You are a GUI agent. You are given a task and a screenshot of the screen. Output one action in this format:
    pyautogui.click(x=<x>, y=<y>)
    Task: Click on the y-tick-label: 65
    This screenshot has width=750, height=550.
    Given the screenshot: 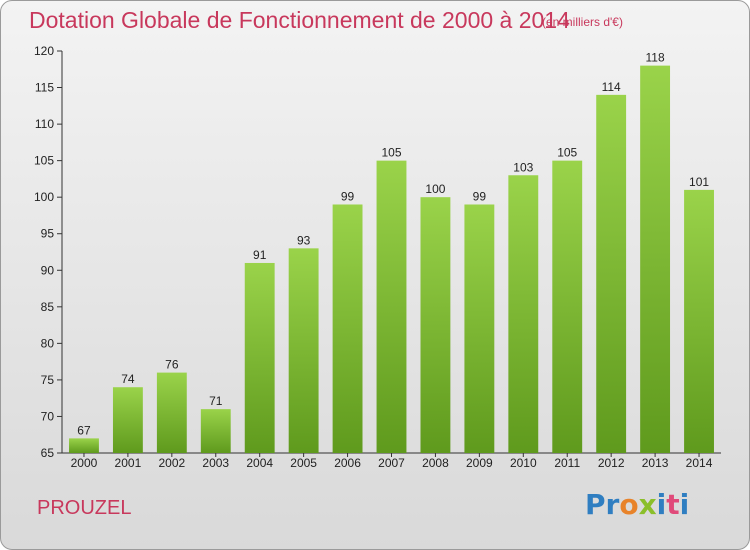 What is the action you would take?
    pyautogui.click(x=48, y=453)
    